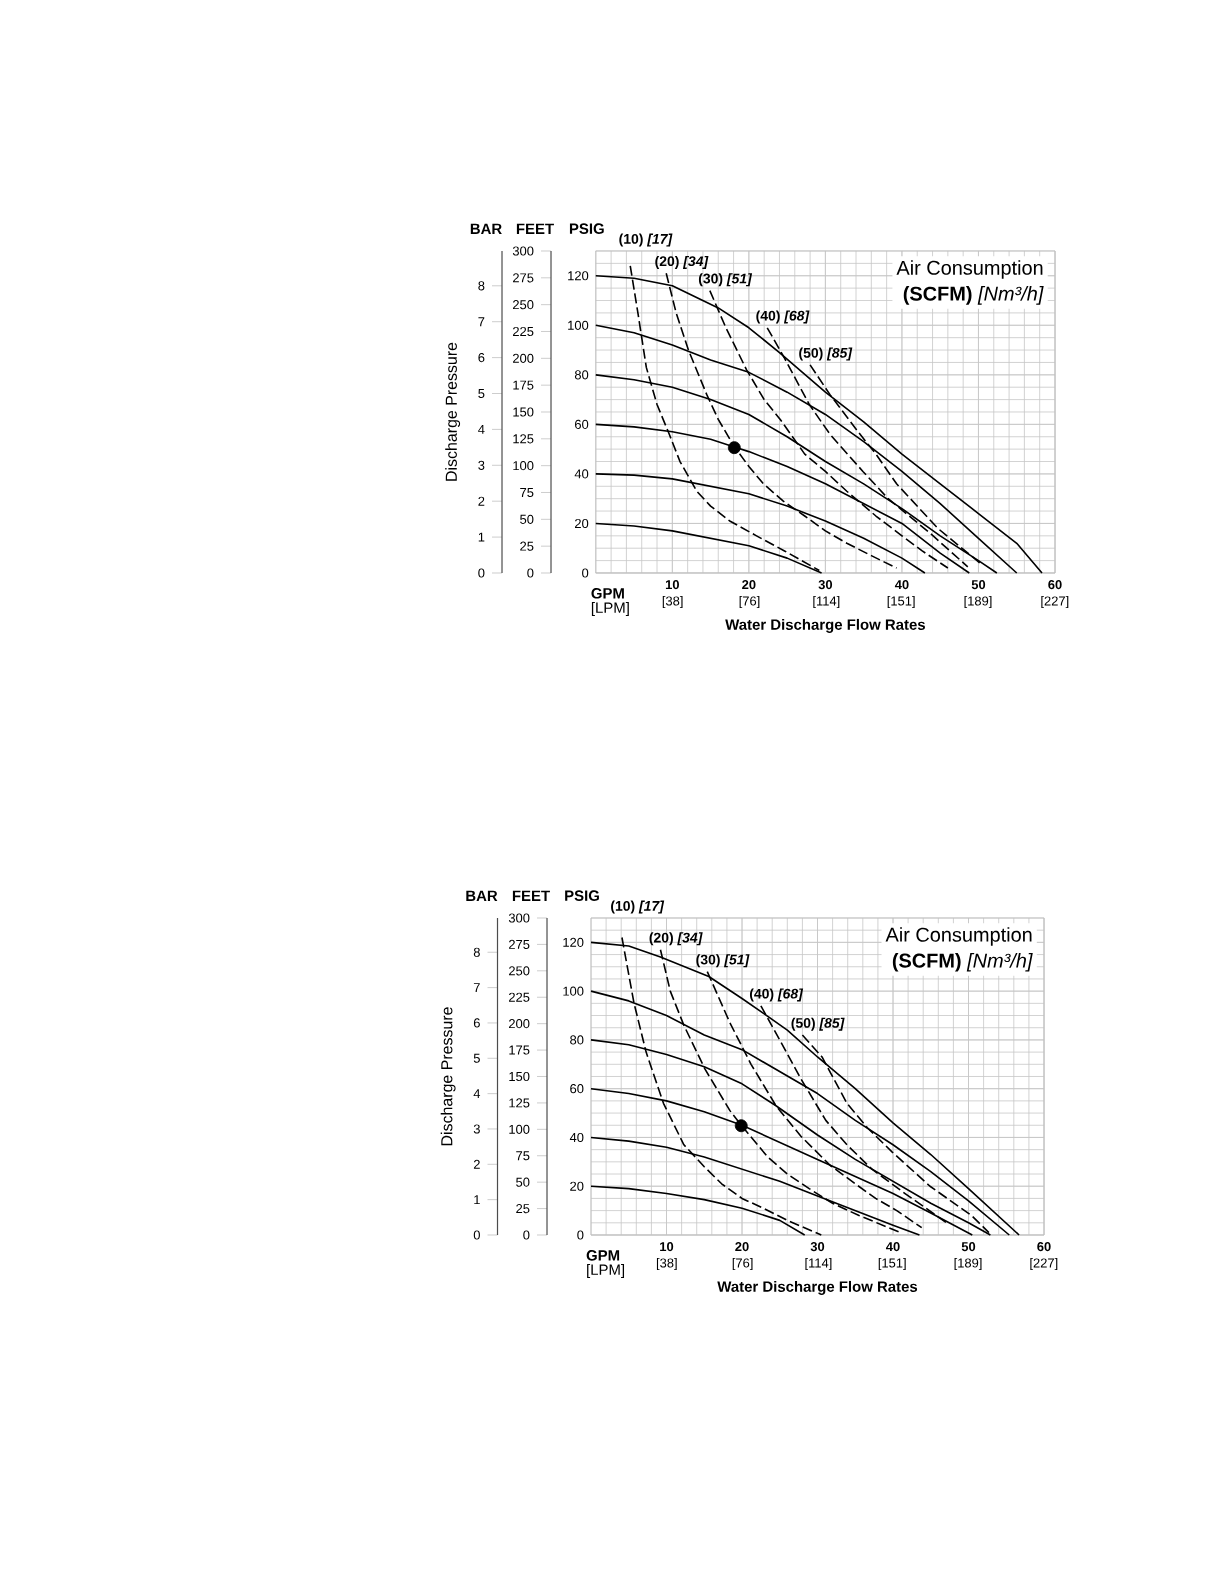 This screenshot has height=1584, width=1224. I want to click on y-tick-label: 60, so click(582, 424).